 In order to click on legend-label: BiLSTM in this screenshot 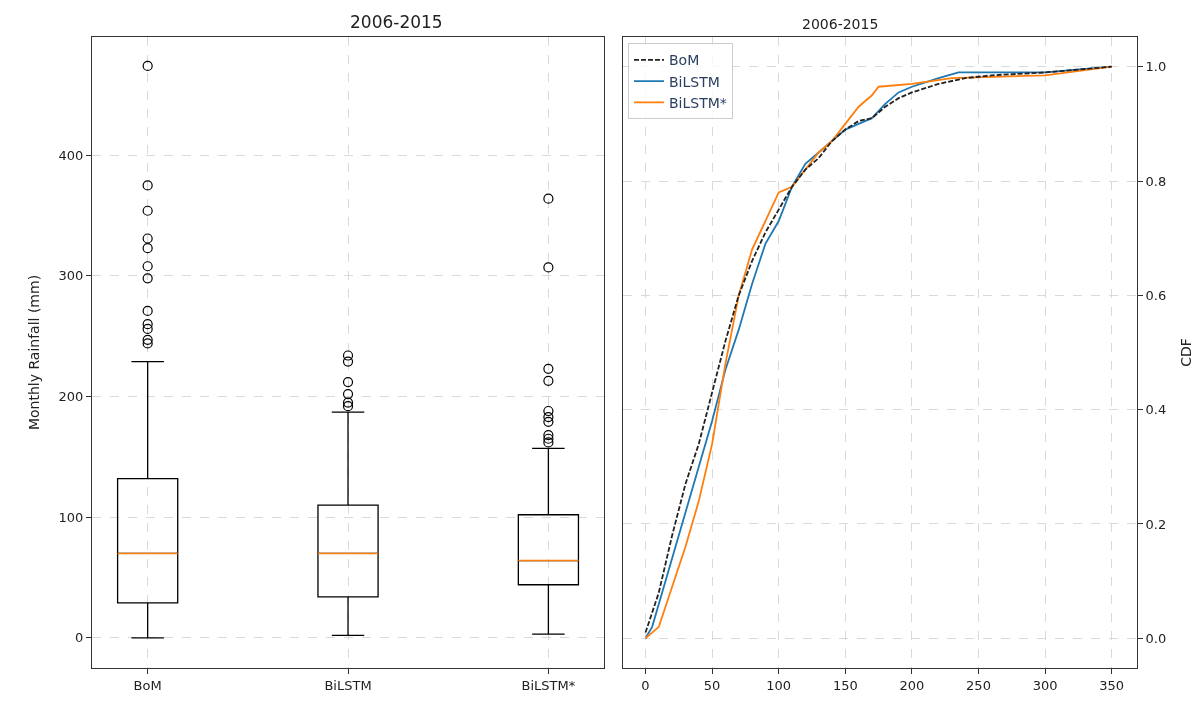, I will do `click(694, 81)`.